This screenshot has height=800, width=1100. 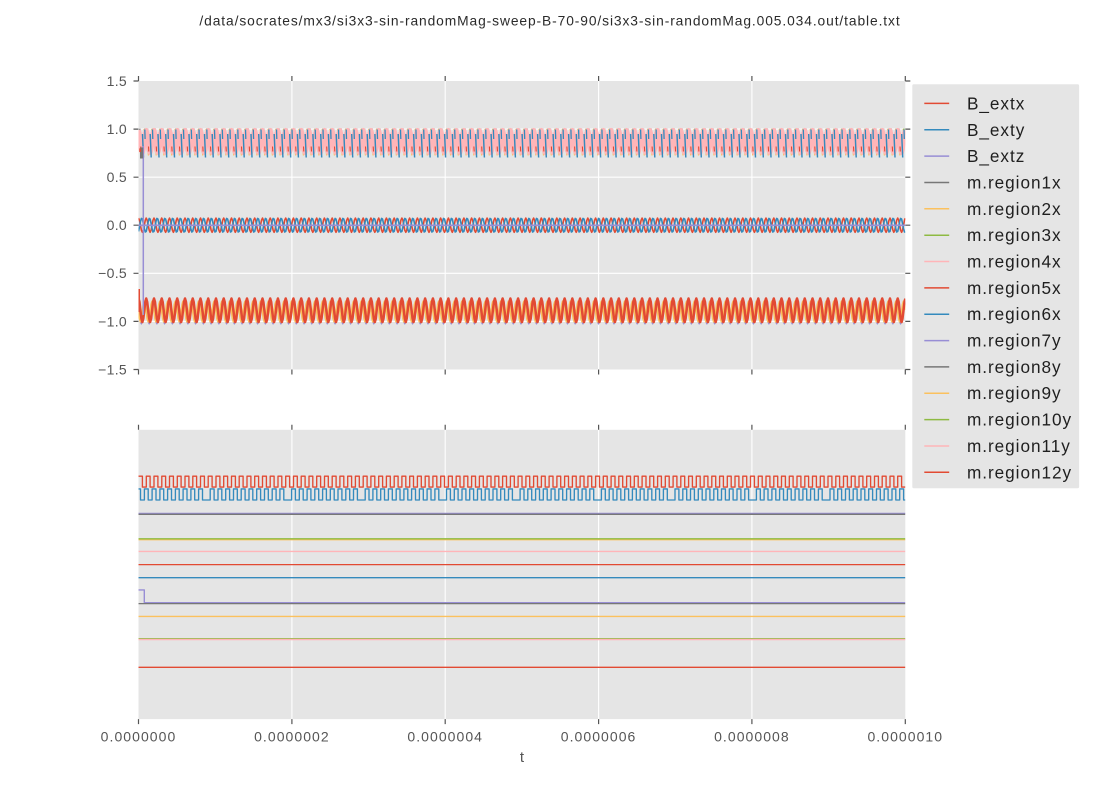 What do you see at coordinates (445, 737) in the screenshot?
I see `svg-text: 0.0000004` at bounding box center [445, 737].